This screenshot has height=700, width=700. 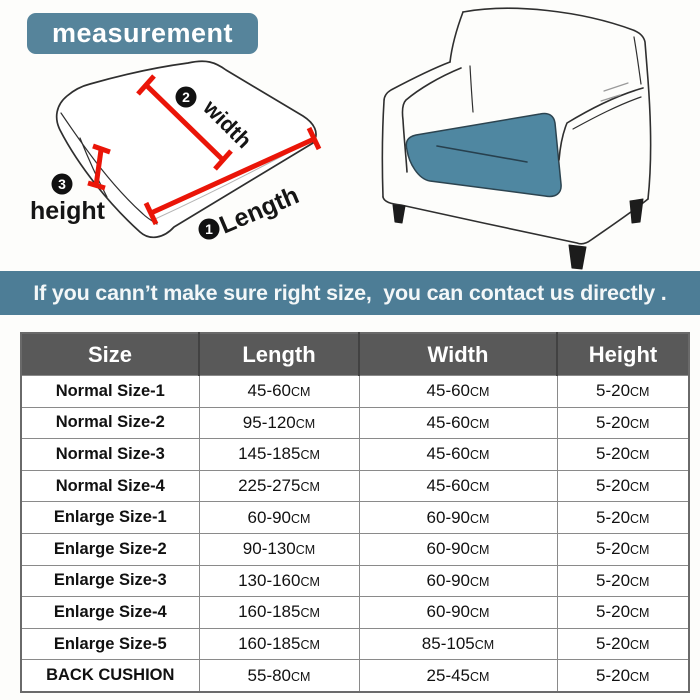 I want to click on header-height: Height, so click(x=622, y=354).